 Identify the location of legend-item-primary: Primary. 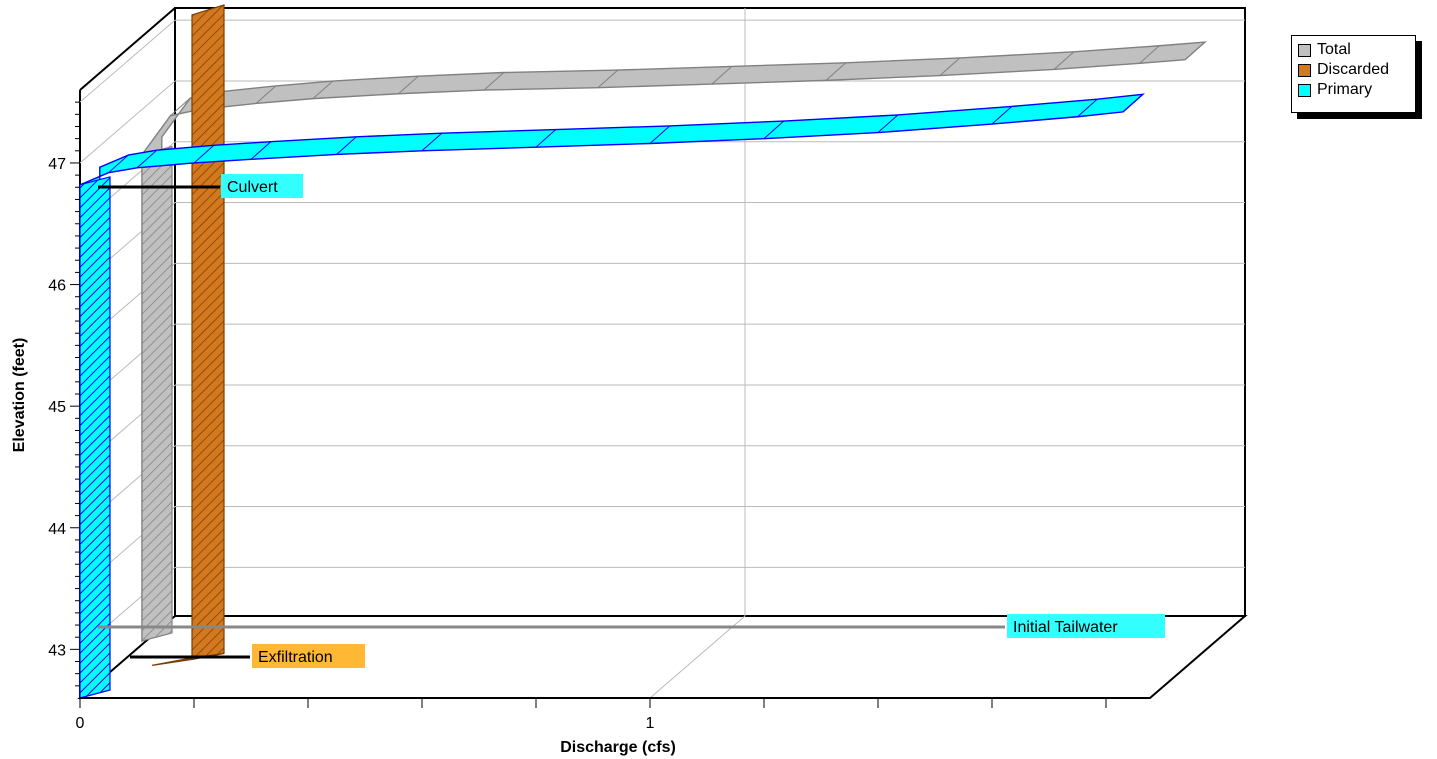
(1356, 90).